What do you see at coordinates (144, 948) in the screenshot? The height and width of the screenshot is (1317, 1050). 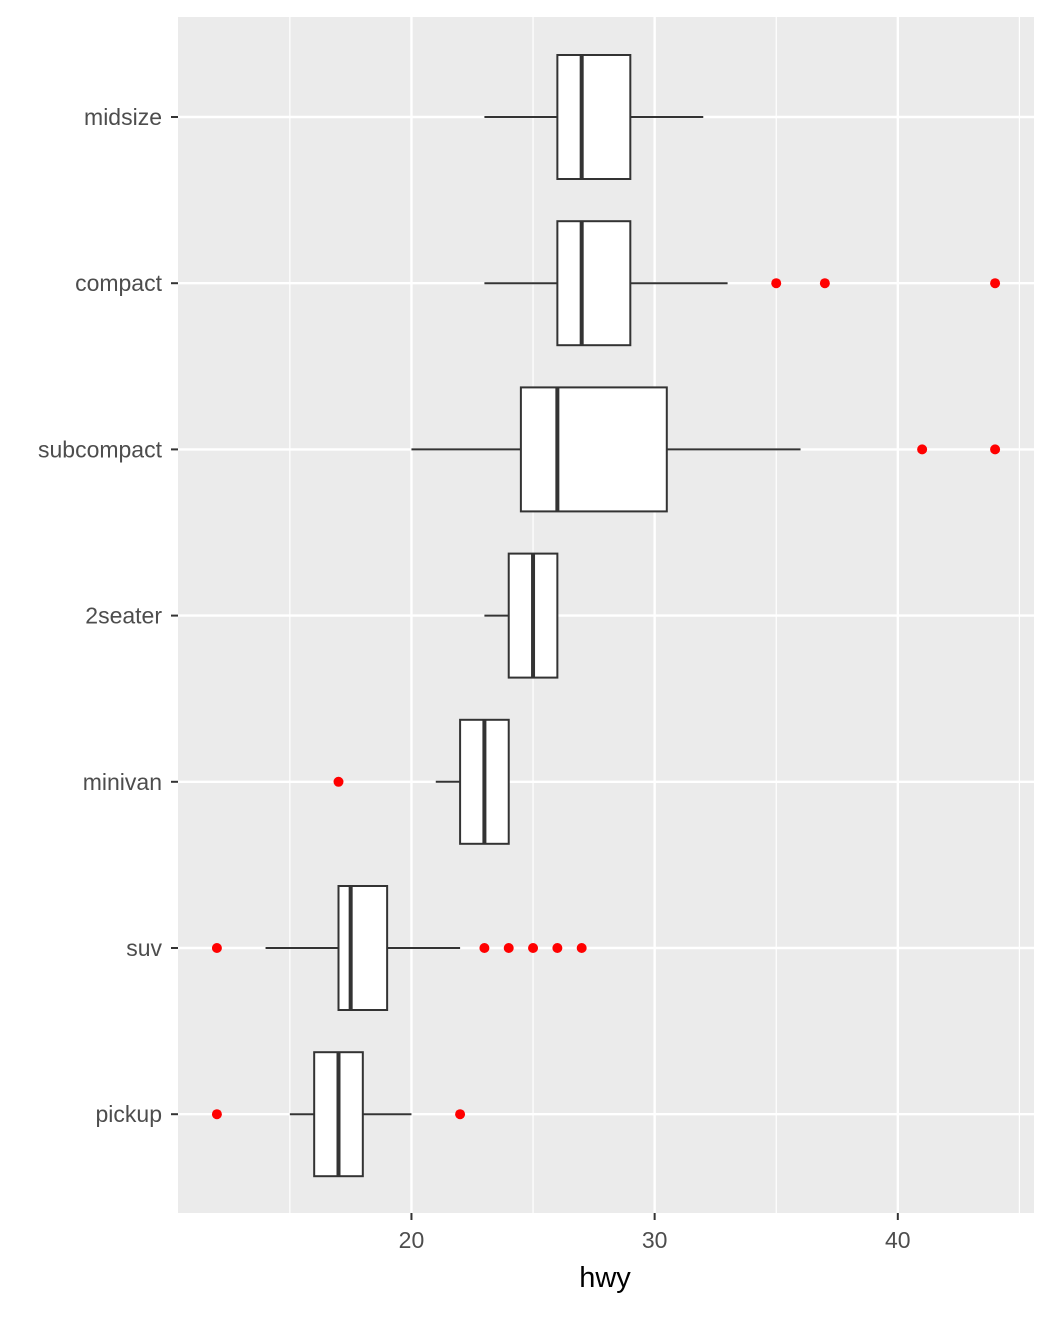 I see `y-tick-label: suv` at bounding box center [144, 948].